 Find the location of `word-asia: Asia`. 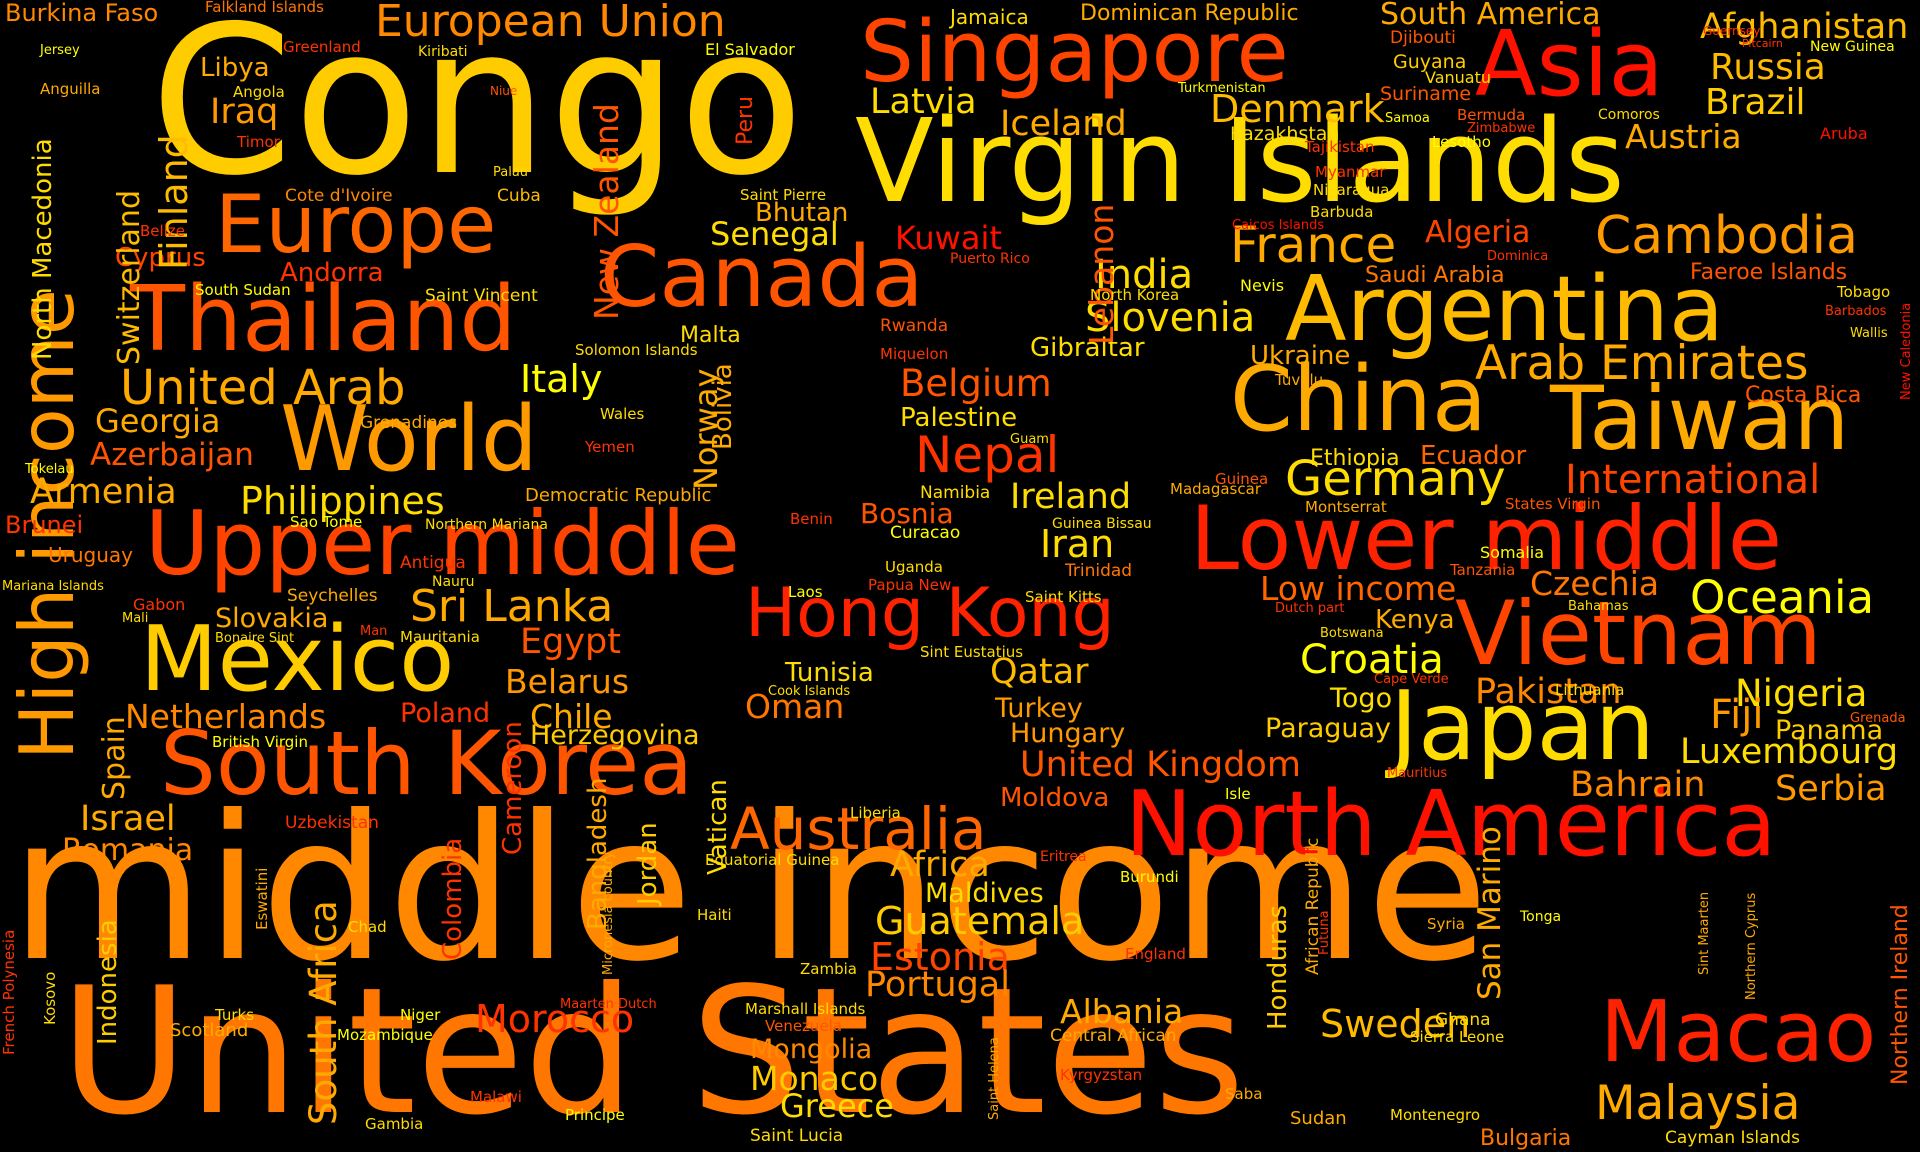

word-asia: Asia is located at coordinates (1569, 64).